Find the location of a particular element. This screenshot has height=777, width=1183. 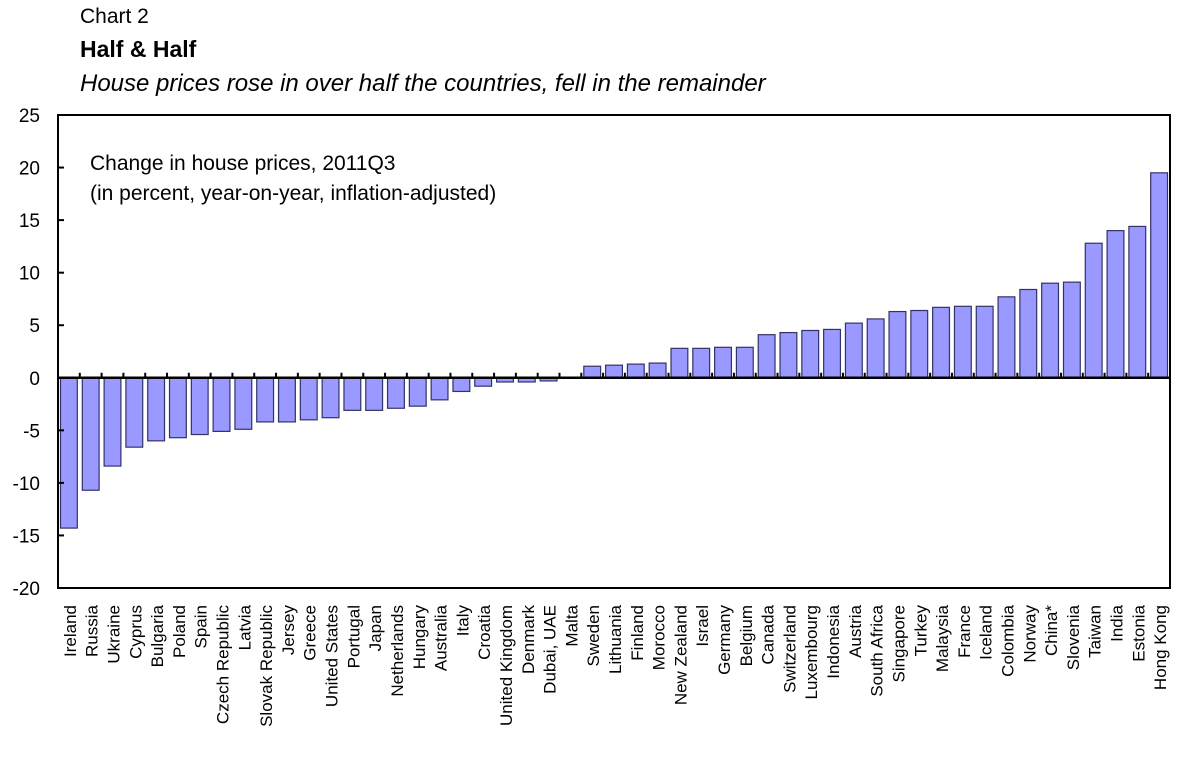

bar-russia is located at coordinates (90, 434).